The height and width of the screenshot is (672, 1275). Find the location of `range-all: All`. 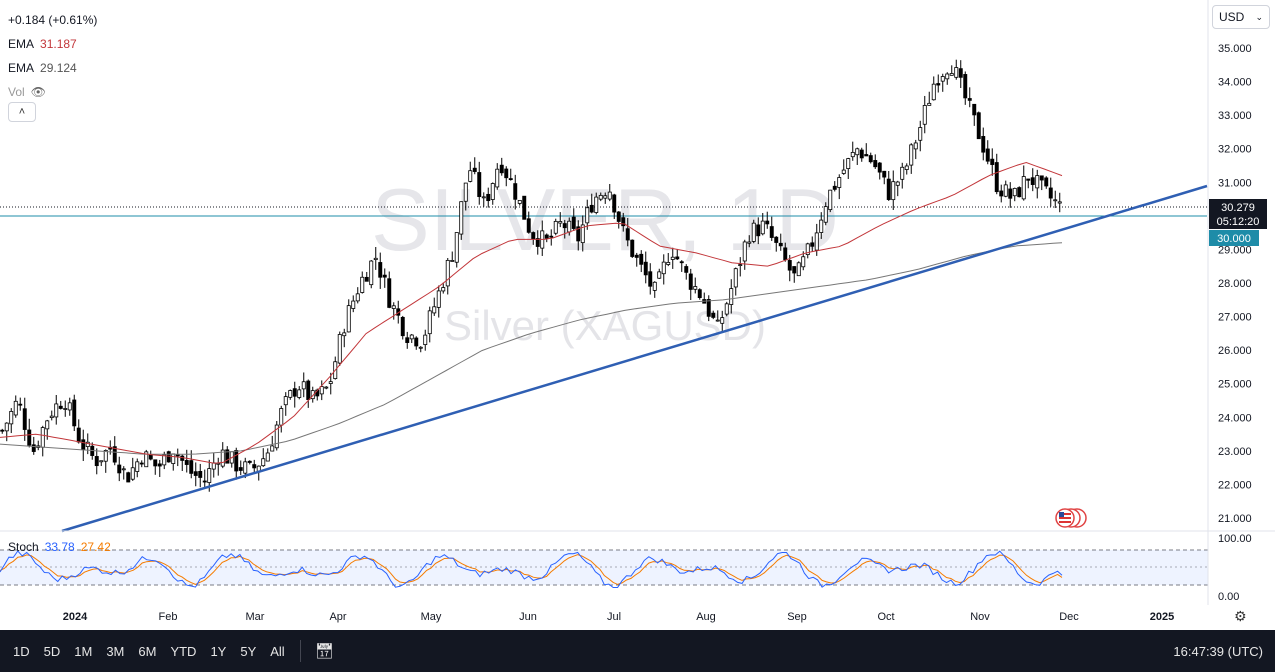

range-all: All is located at coordinates (277, 651).